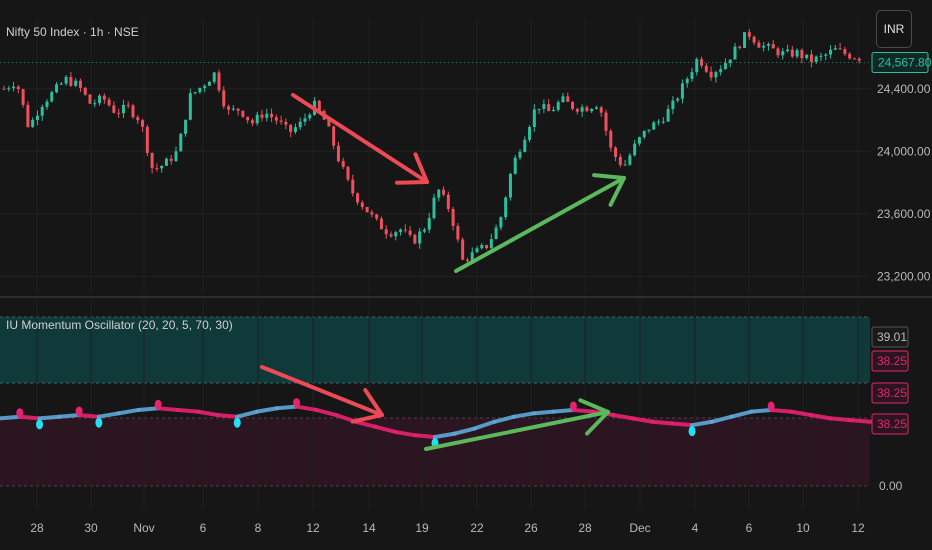 This screenshot has height=550, width=932. What do you see at coordinates (435, 350) in the screenshot?
I see `overbought-zone` at bounding box center [435, 350].